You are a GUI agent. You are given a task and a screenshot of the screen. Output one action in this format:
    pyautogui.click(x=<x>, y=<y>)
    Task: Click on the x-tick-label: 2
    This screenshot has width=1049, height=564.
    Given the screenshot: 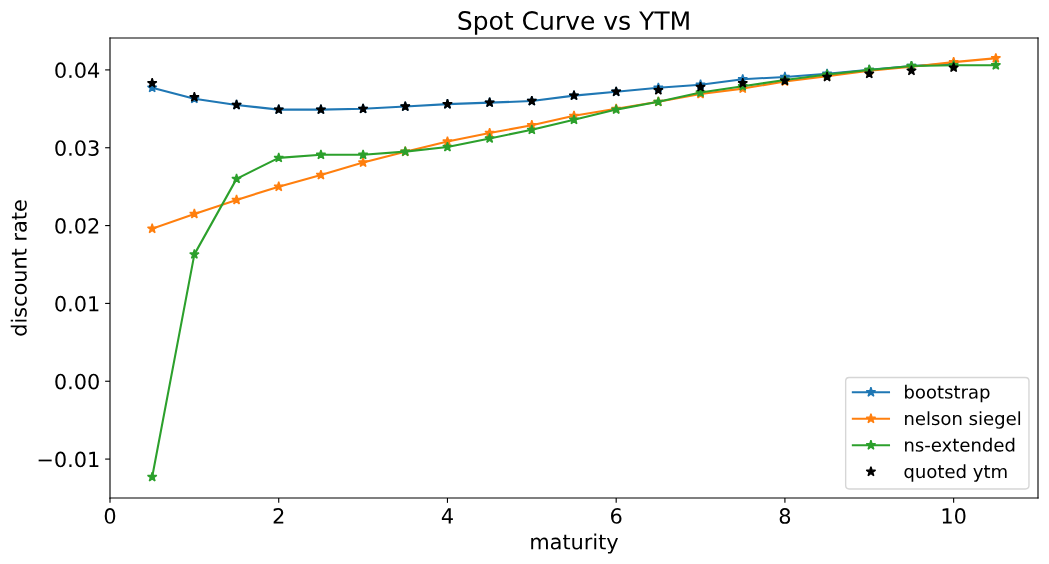 What is the action you would take?
    pyautogui.click(x=278, y=516)
    